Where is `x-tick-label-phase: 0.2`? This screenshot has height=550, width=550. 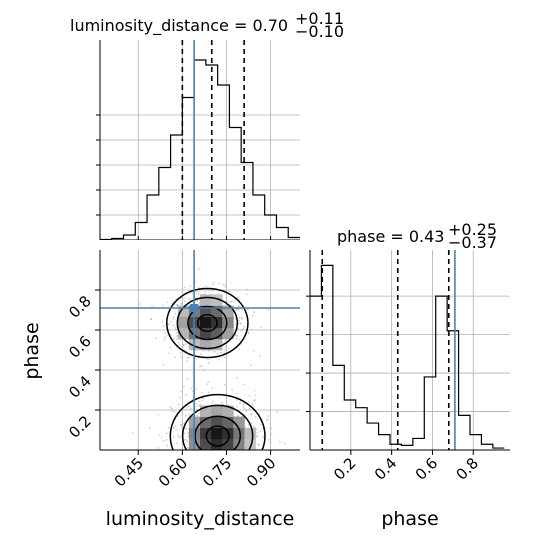
x-tick-label-phase: 0.2 is located at coordinates (345, 469).